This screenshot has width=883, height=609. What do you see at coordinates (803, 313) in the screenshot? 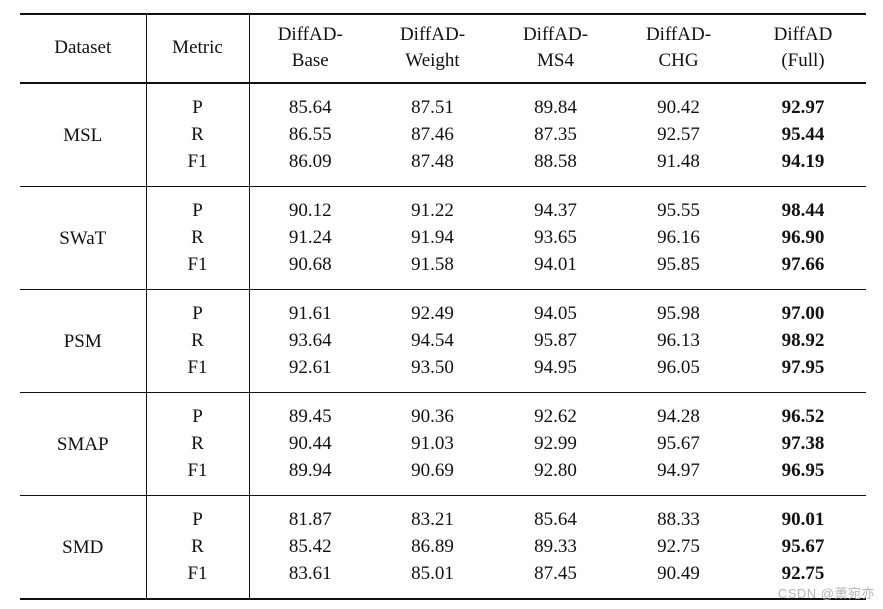
I see `value-cell: 97.00` at bounding box center [803, 313].